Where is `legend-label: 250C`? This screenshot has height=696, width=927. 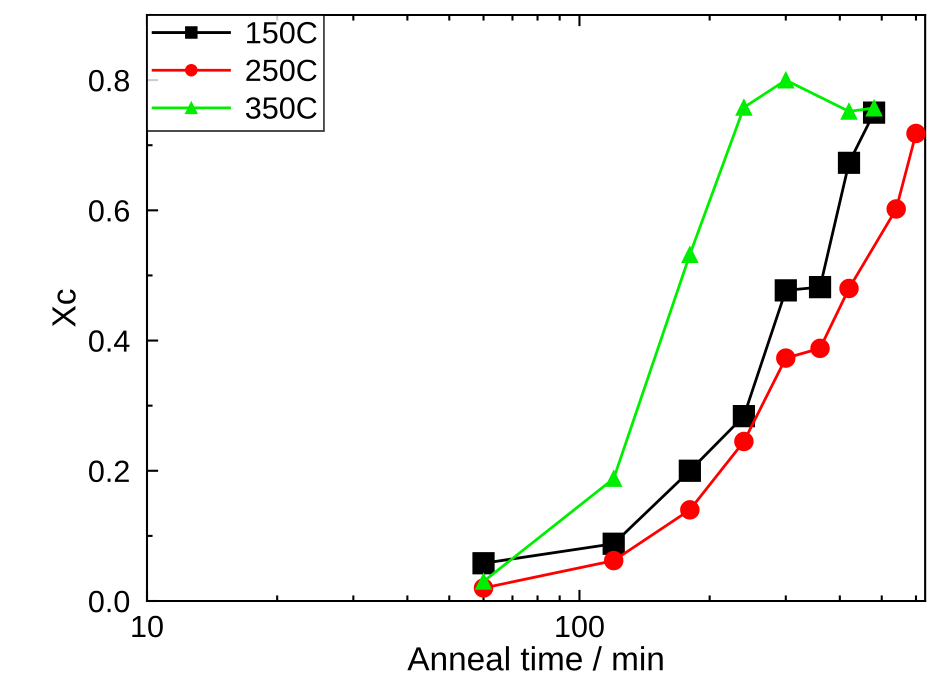 legend-label: 250C is located at coordinates (281, 71).